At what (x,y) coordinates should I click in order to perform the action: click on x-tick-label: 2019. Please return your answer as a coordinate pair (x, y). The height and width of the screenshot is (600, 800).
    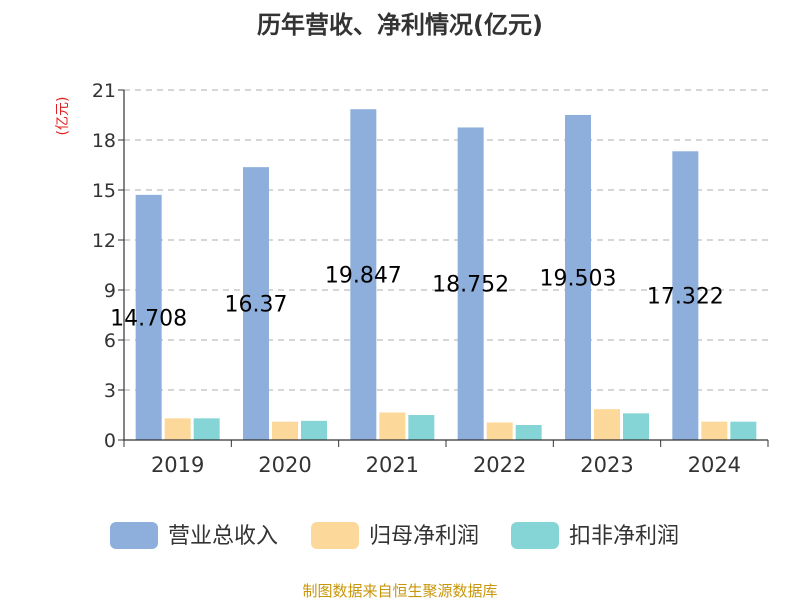
    Looking at the image, I should click on (177, 465).